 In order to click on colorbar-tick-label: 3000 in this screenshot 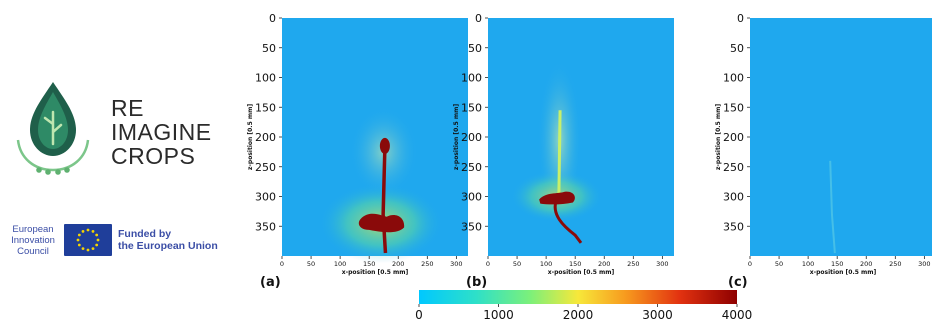, I will do `click(657, 315)`.